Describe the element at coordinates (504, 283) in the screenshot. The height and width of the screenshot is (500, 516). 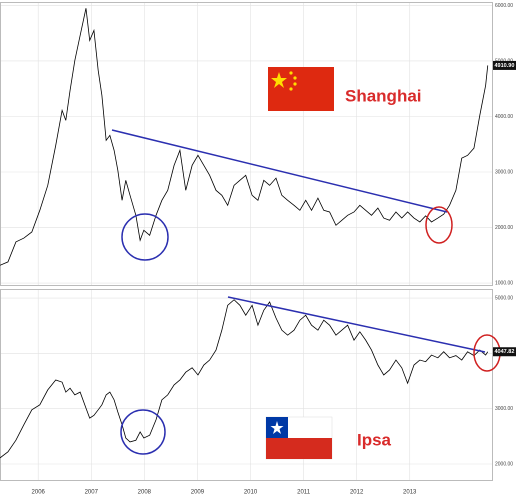
I see `y-tick-label: 1000.00` at that location.